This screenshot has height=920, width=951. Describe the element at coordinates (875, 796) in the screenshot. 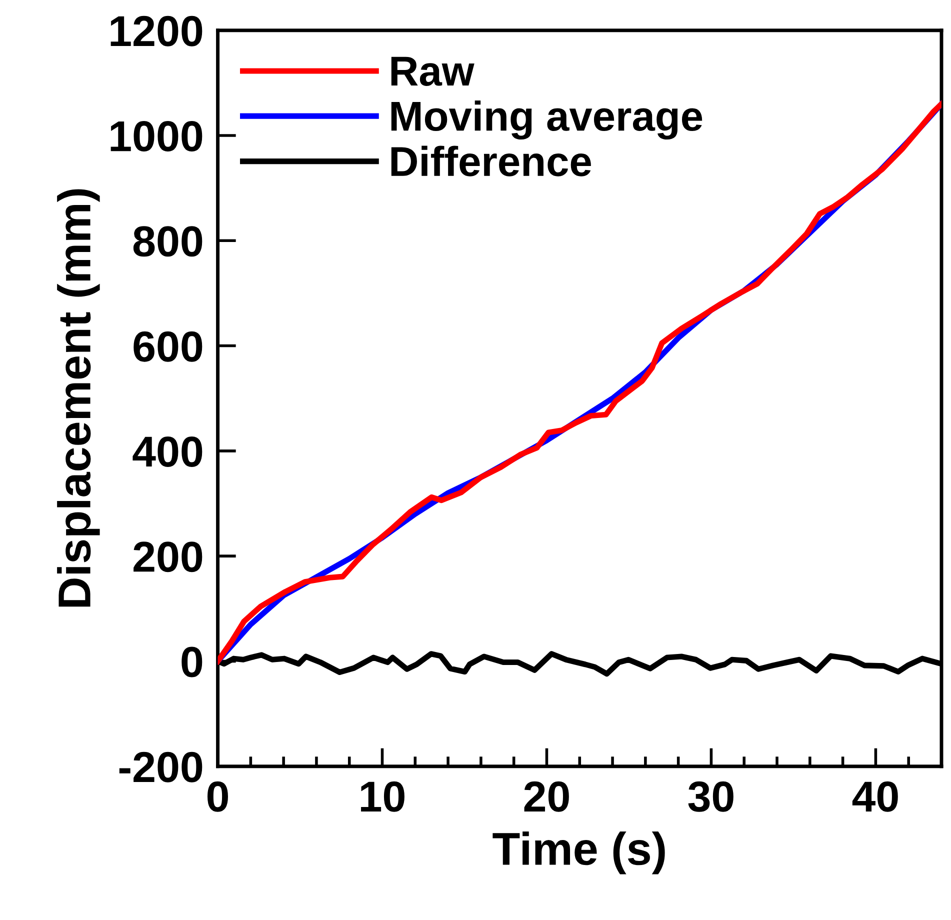

I see `x-tick-label: 40` at that location.